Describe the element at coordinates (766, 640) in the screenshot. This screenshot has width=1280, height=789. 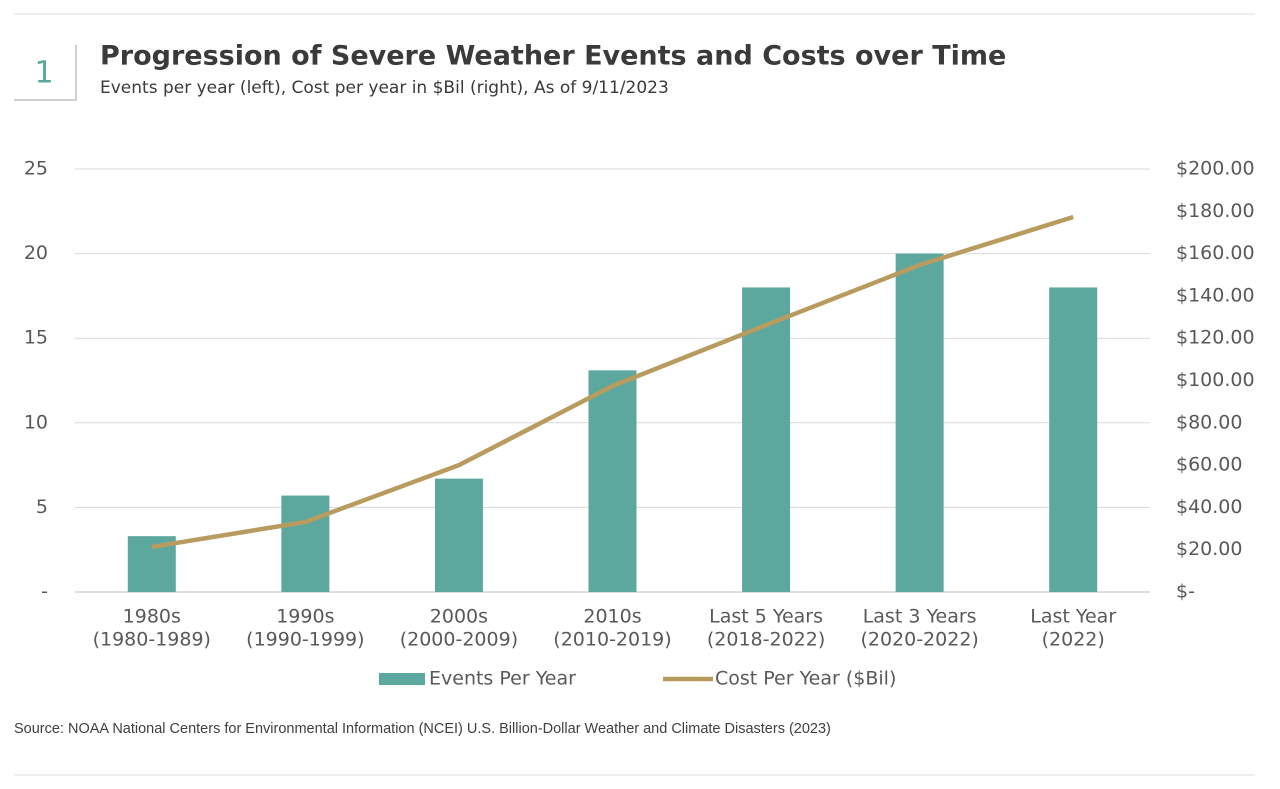
I see `x-tick-label: (2018-2022)` at that location.